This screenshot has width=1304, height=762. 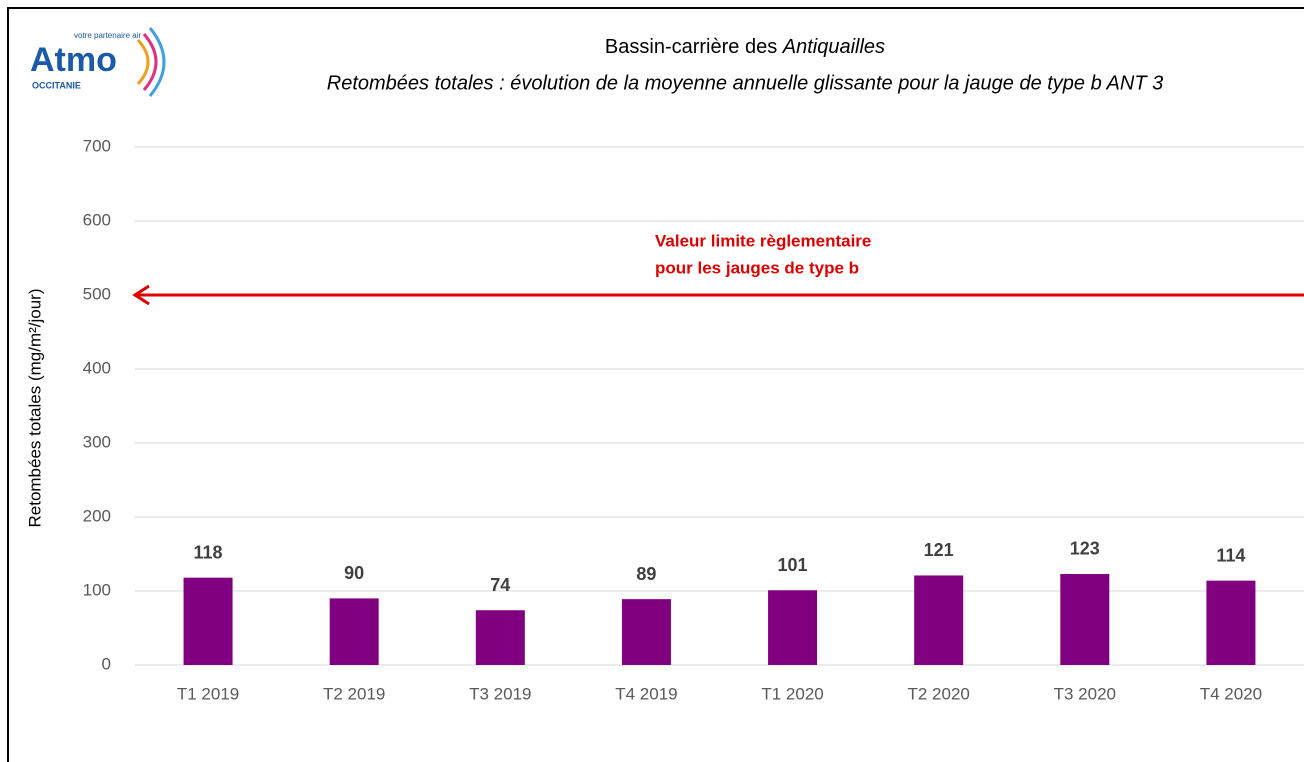 What do you see at coordinates (646, 574) in the screenshot?
I see `value-label: 89` at bounding box center [646, 574].